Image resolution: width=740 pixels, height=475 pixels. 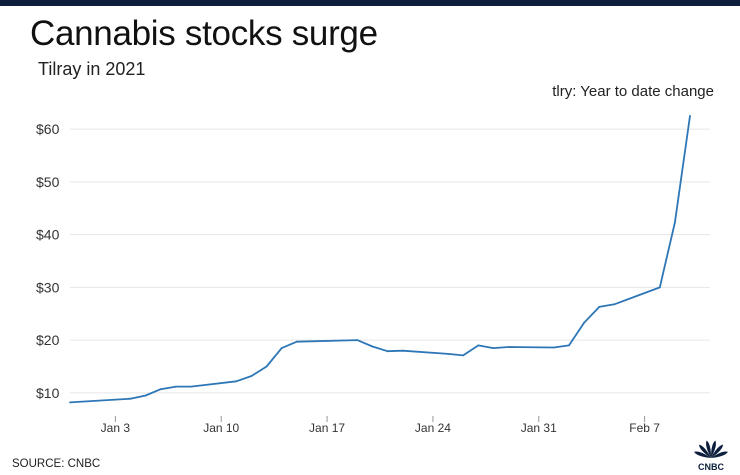 What do you see at coordinates (633, 91) in the screenshot?
I see `legend-label: tlry: Year to date change` at bounding box center [633, 91].